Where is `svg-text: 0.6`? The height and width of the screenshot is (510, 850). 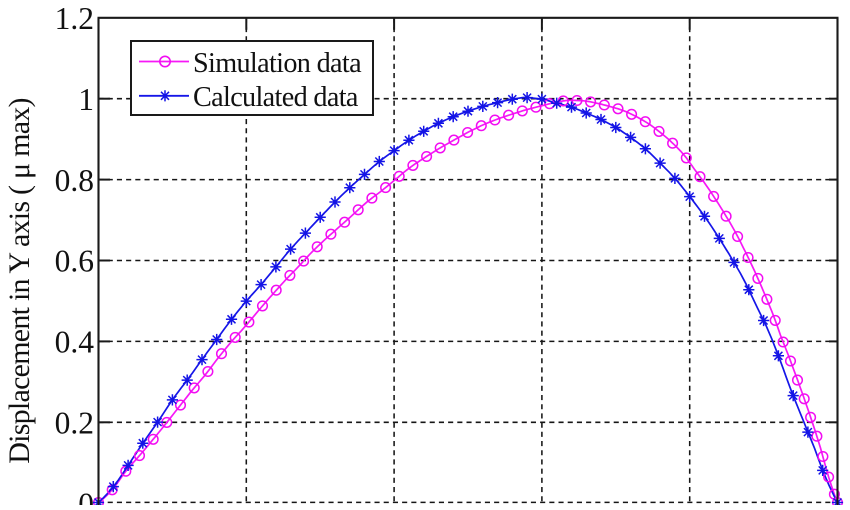 svg-text: 0.6 is located at coordinates (74, 261).